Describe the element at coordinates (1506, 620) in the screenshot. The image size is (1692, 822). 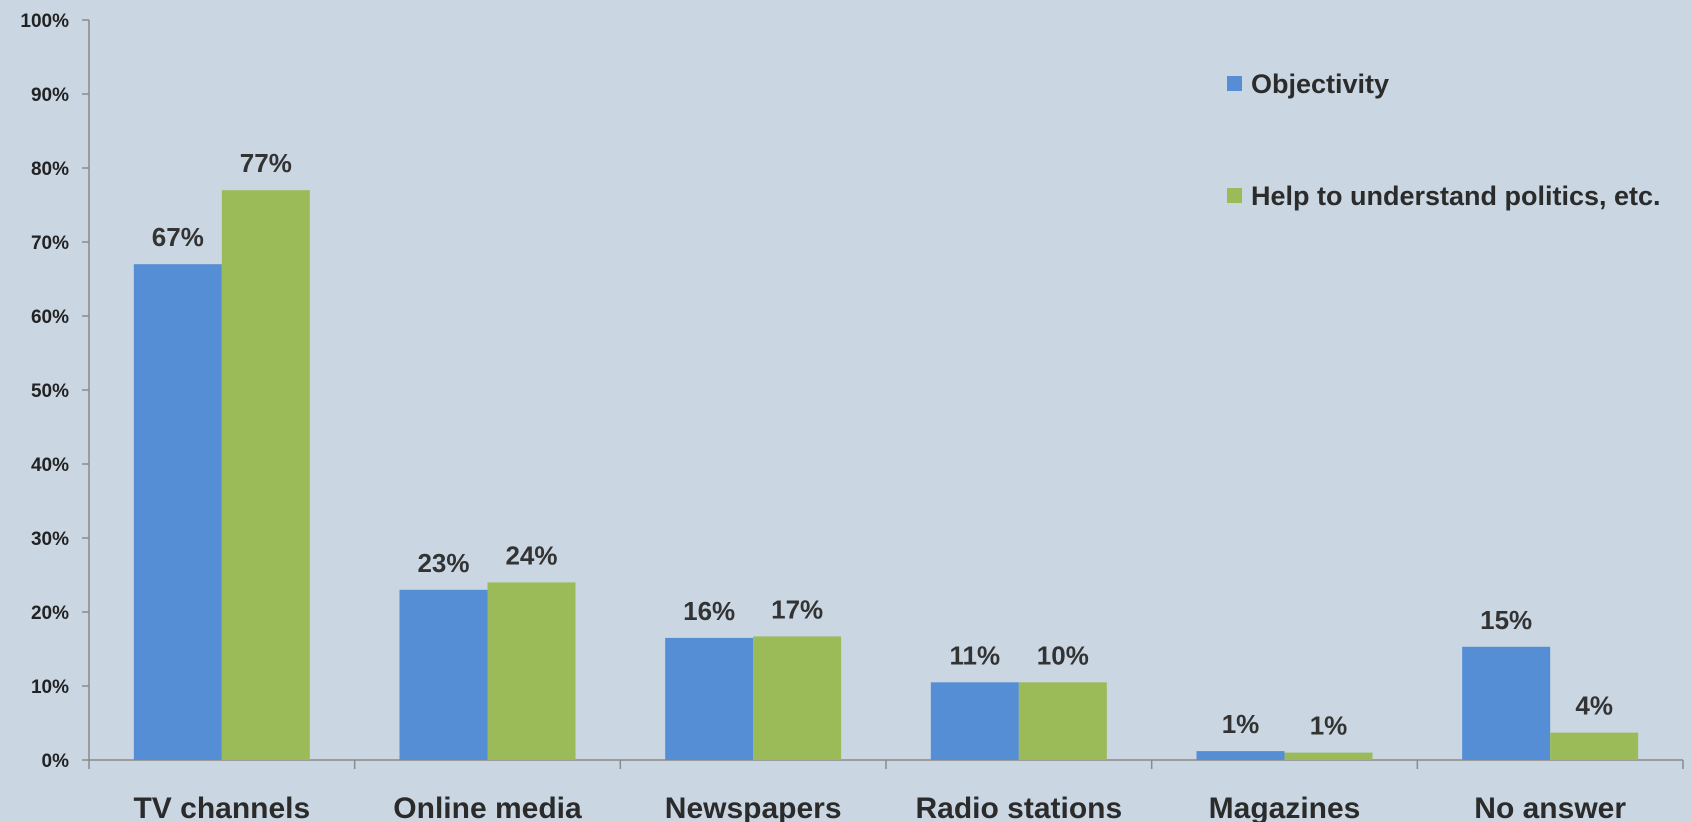
I see `data-label: 15%` at that location.